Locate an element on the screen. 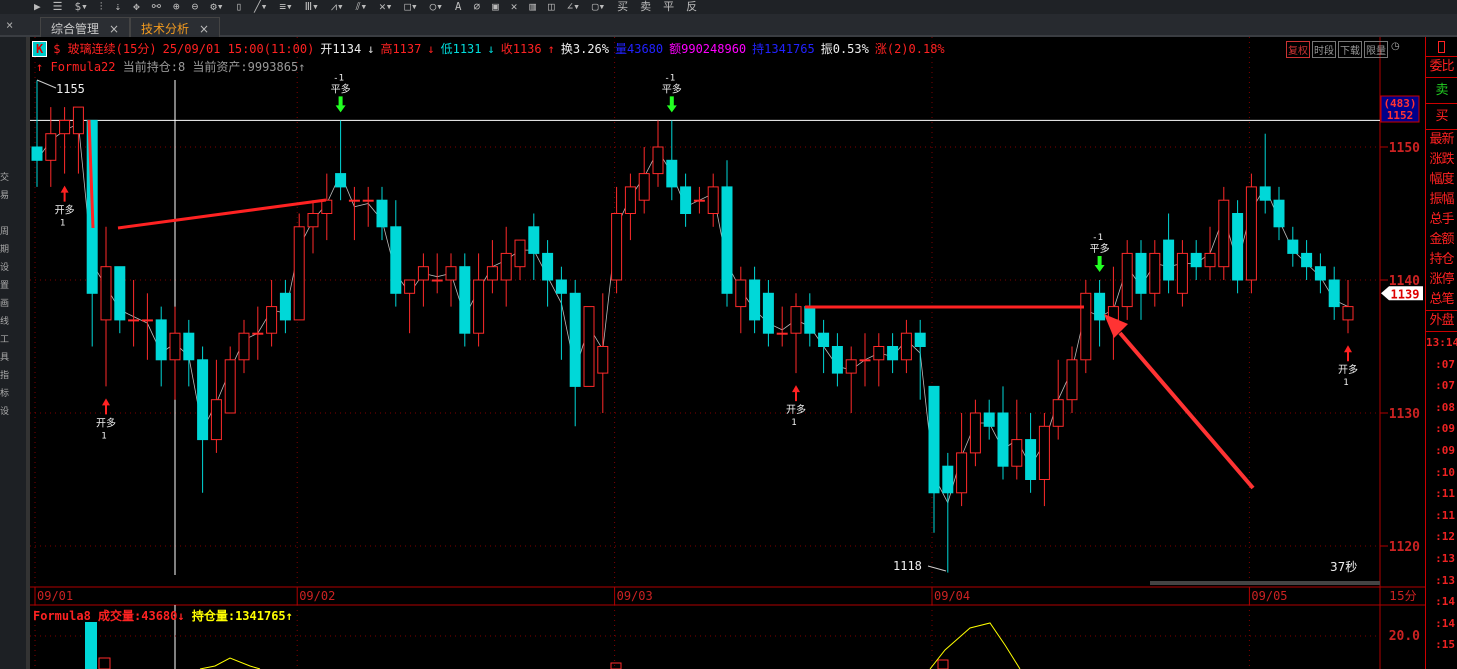 The height and width of the screenshot is (669, 1457). tick-time: :07 is located at coordinates (1445, 386).